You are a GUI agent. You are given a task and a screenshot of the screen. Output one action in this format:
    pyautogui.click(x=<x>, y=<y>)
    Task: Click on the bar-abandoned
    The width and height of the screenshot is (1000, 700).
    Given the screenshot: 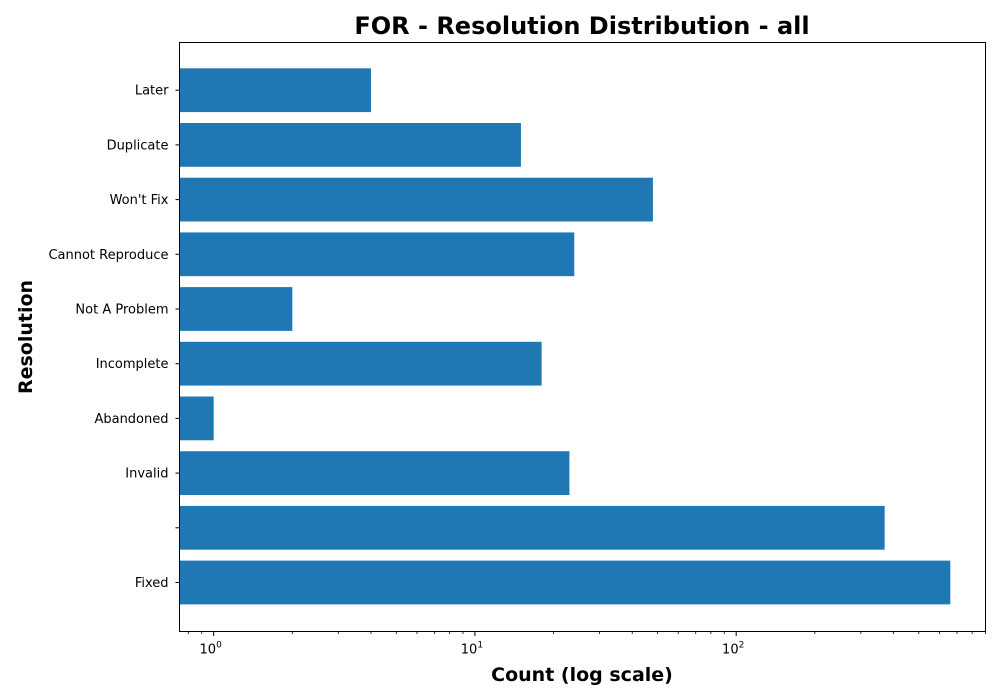 What is the action you would take?
    pyautogui.click(x=196, y=418)
    